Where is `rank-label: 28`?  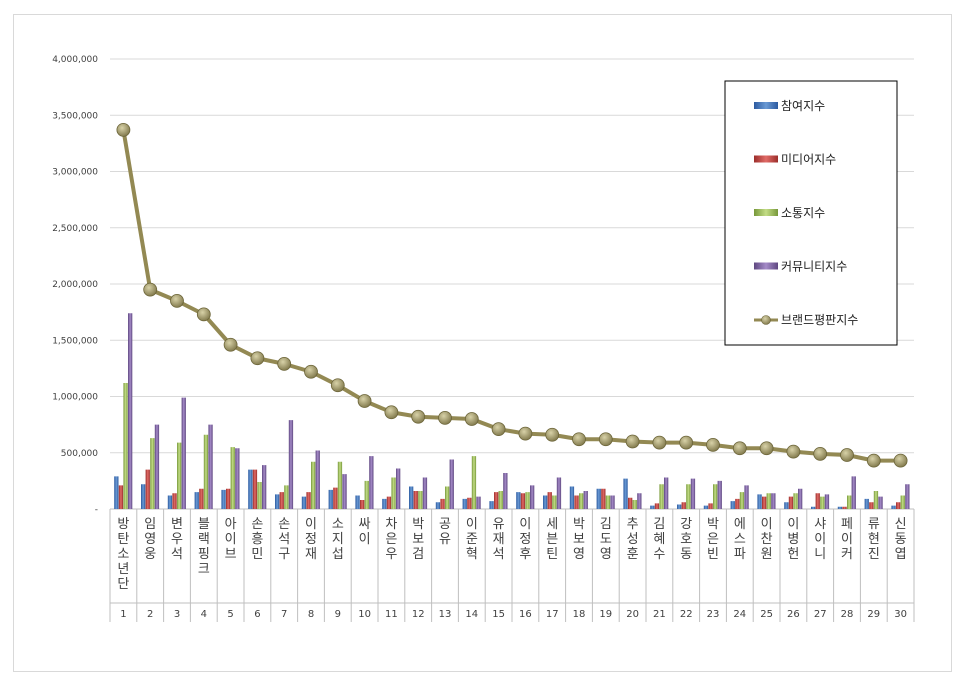 rank-label: 28 is located at coordinates (847, 614).